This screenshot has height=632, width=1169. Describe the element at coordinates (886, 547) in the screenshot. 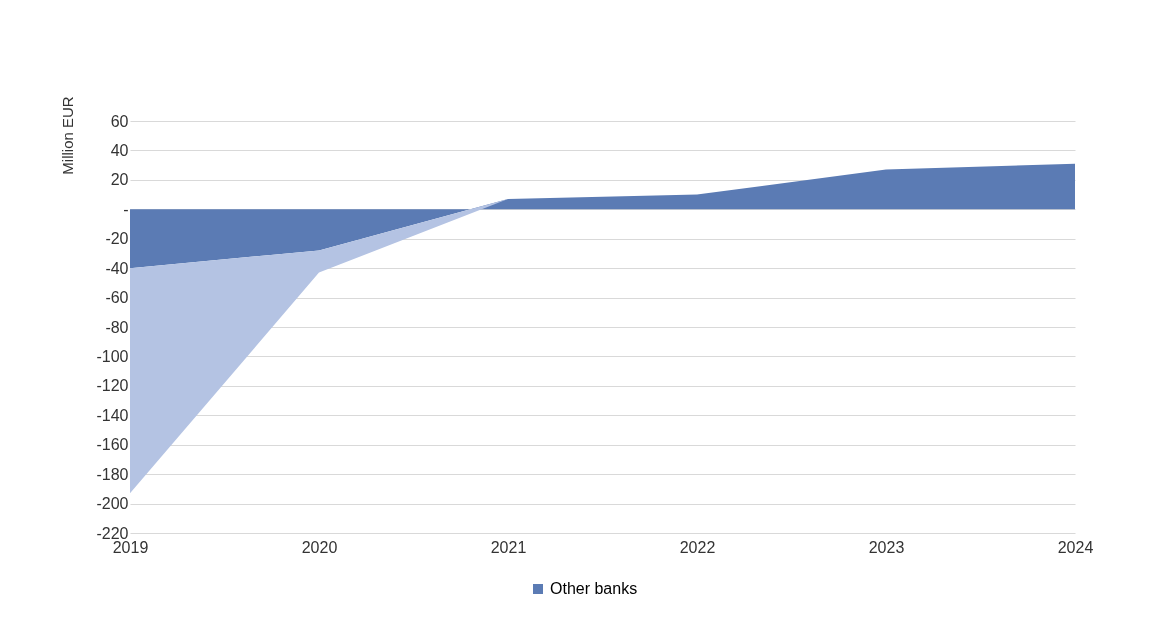

I see `x-tick-label: 2023` at that location.